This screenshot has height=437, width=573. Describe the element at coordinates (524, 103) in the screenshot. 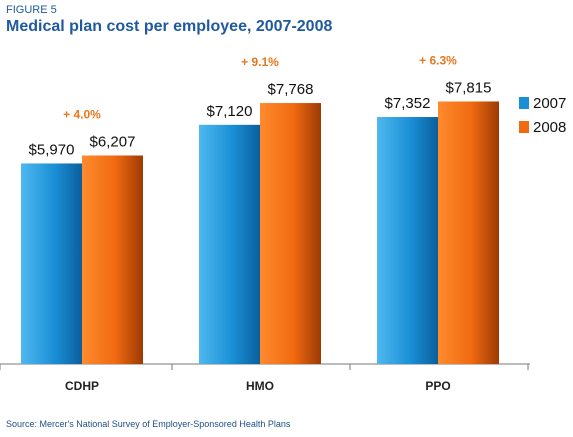

I see `legend-swatch-2007` at that location.